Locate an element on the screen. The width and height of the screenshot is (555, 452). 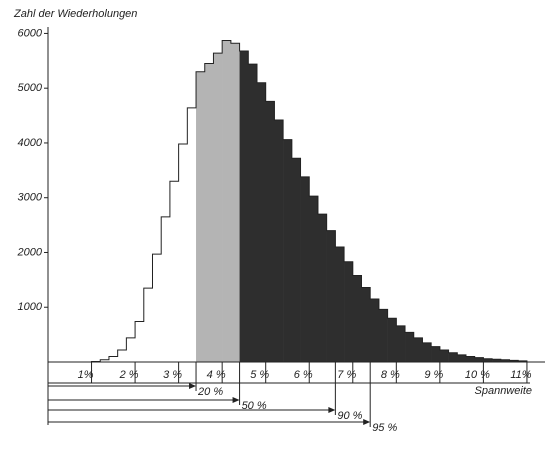
marker-label: 90 % is located at coordinates (349, 416).